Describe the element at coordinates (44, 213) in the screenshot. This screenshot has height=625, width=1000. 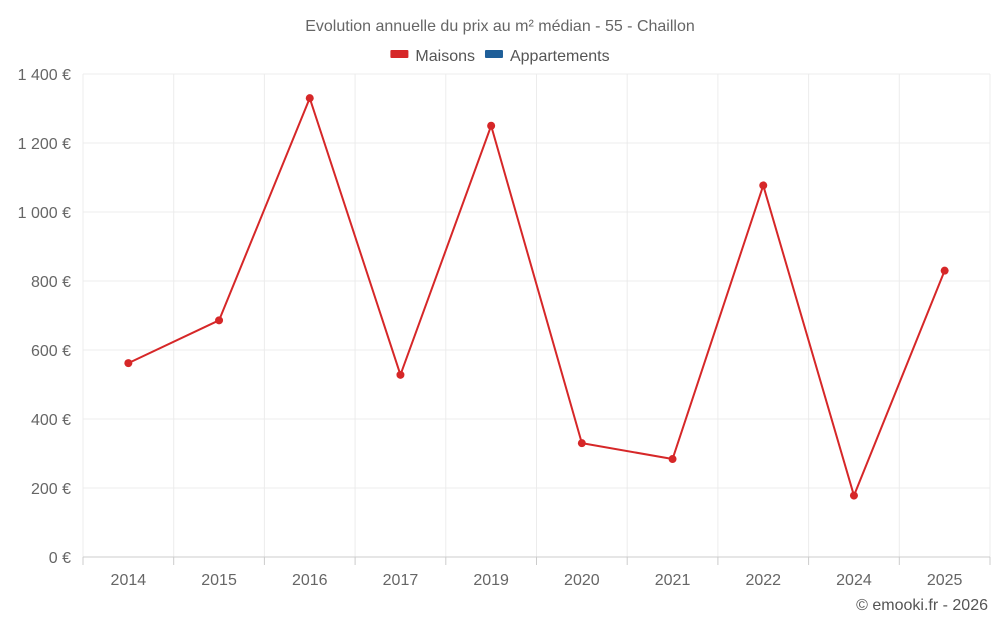
I see `y-tick-label: 1 000 €` at that location.